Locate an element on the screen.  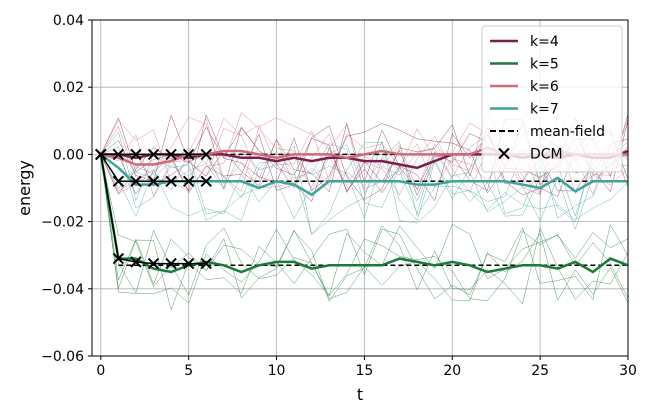
trace-line is located at coordinates (364, 182).